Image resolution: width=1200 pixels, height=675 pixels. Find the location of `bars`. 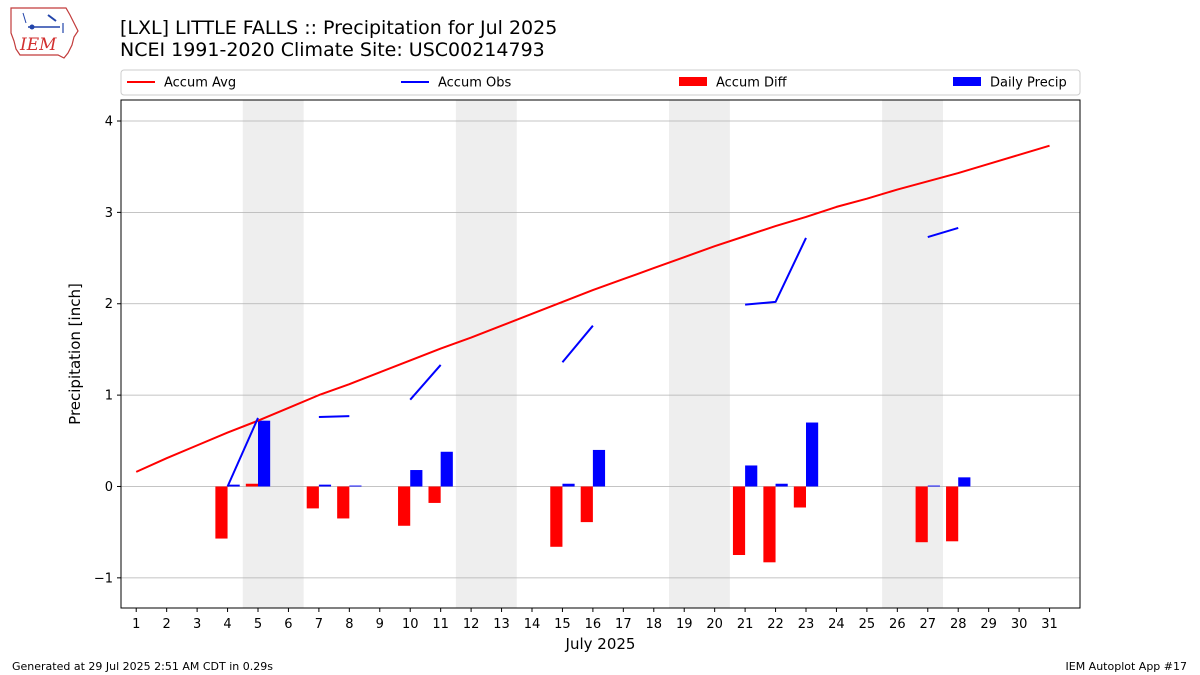

bars is located at coordinates (593, 491).